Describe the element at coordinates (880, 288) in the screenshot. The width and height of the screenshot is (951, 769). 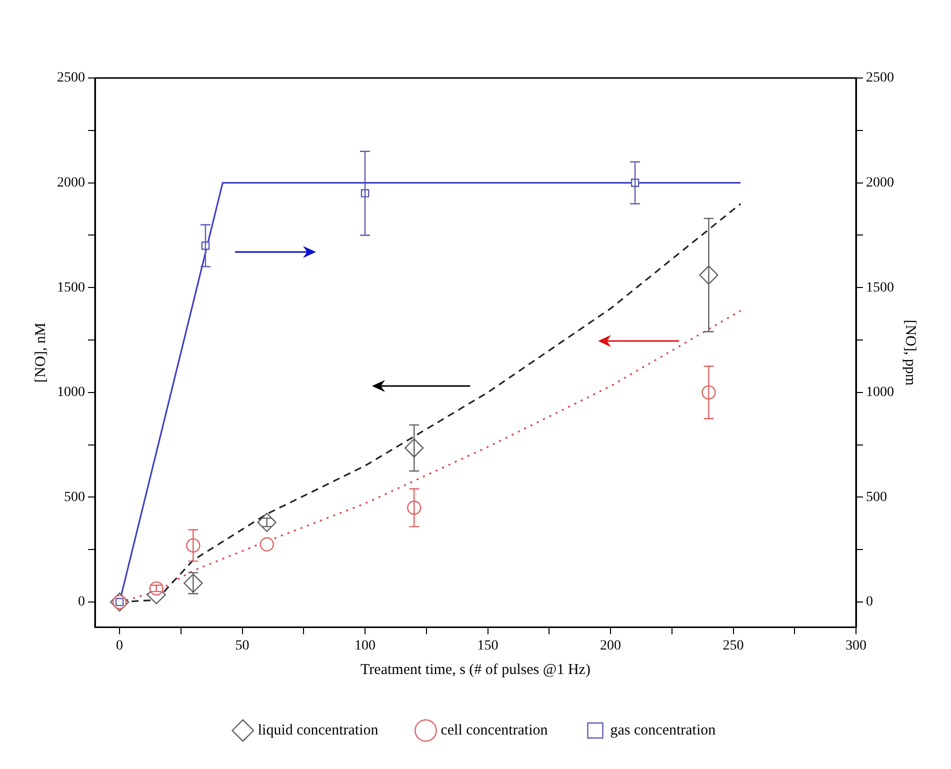
I see `y2-tick-label: 1500` at that location.